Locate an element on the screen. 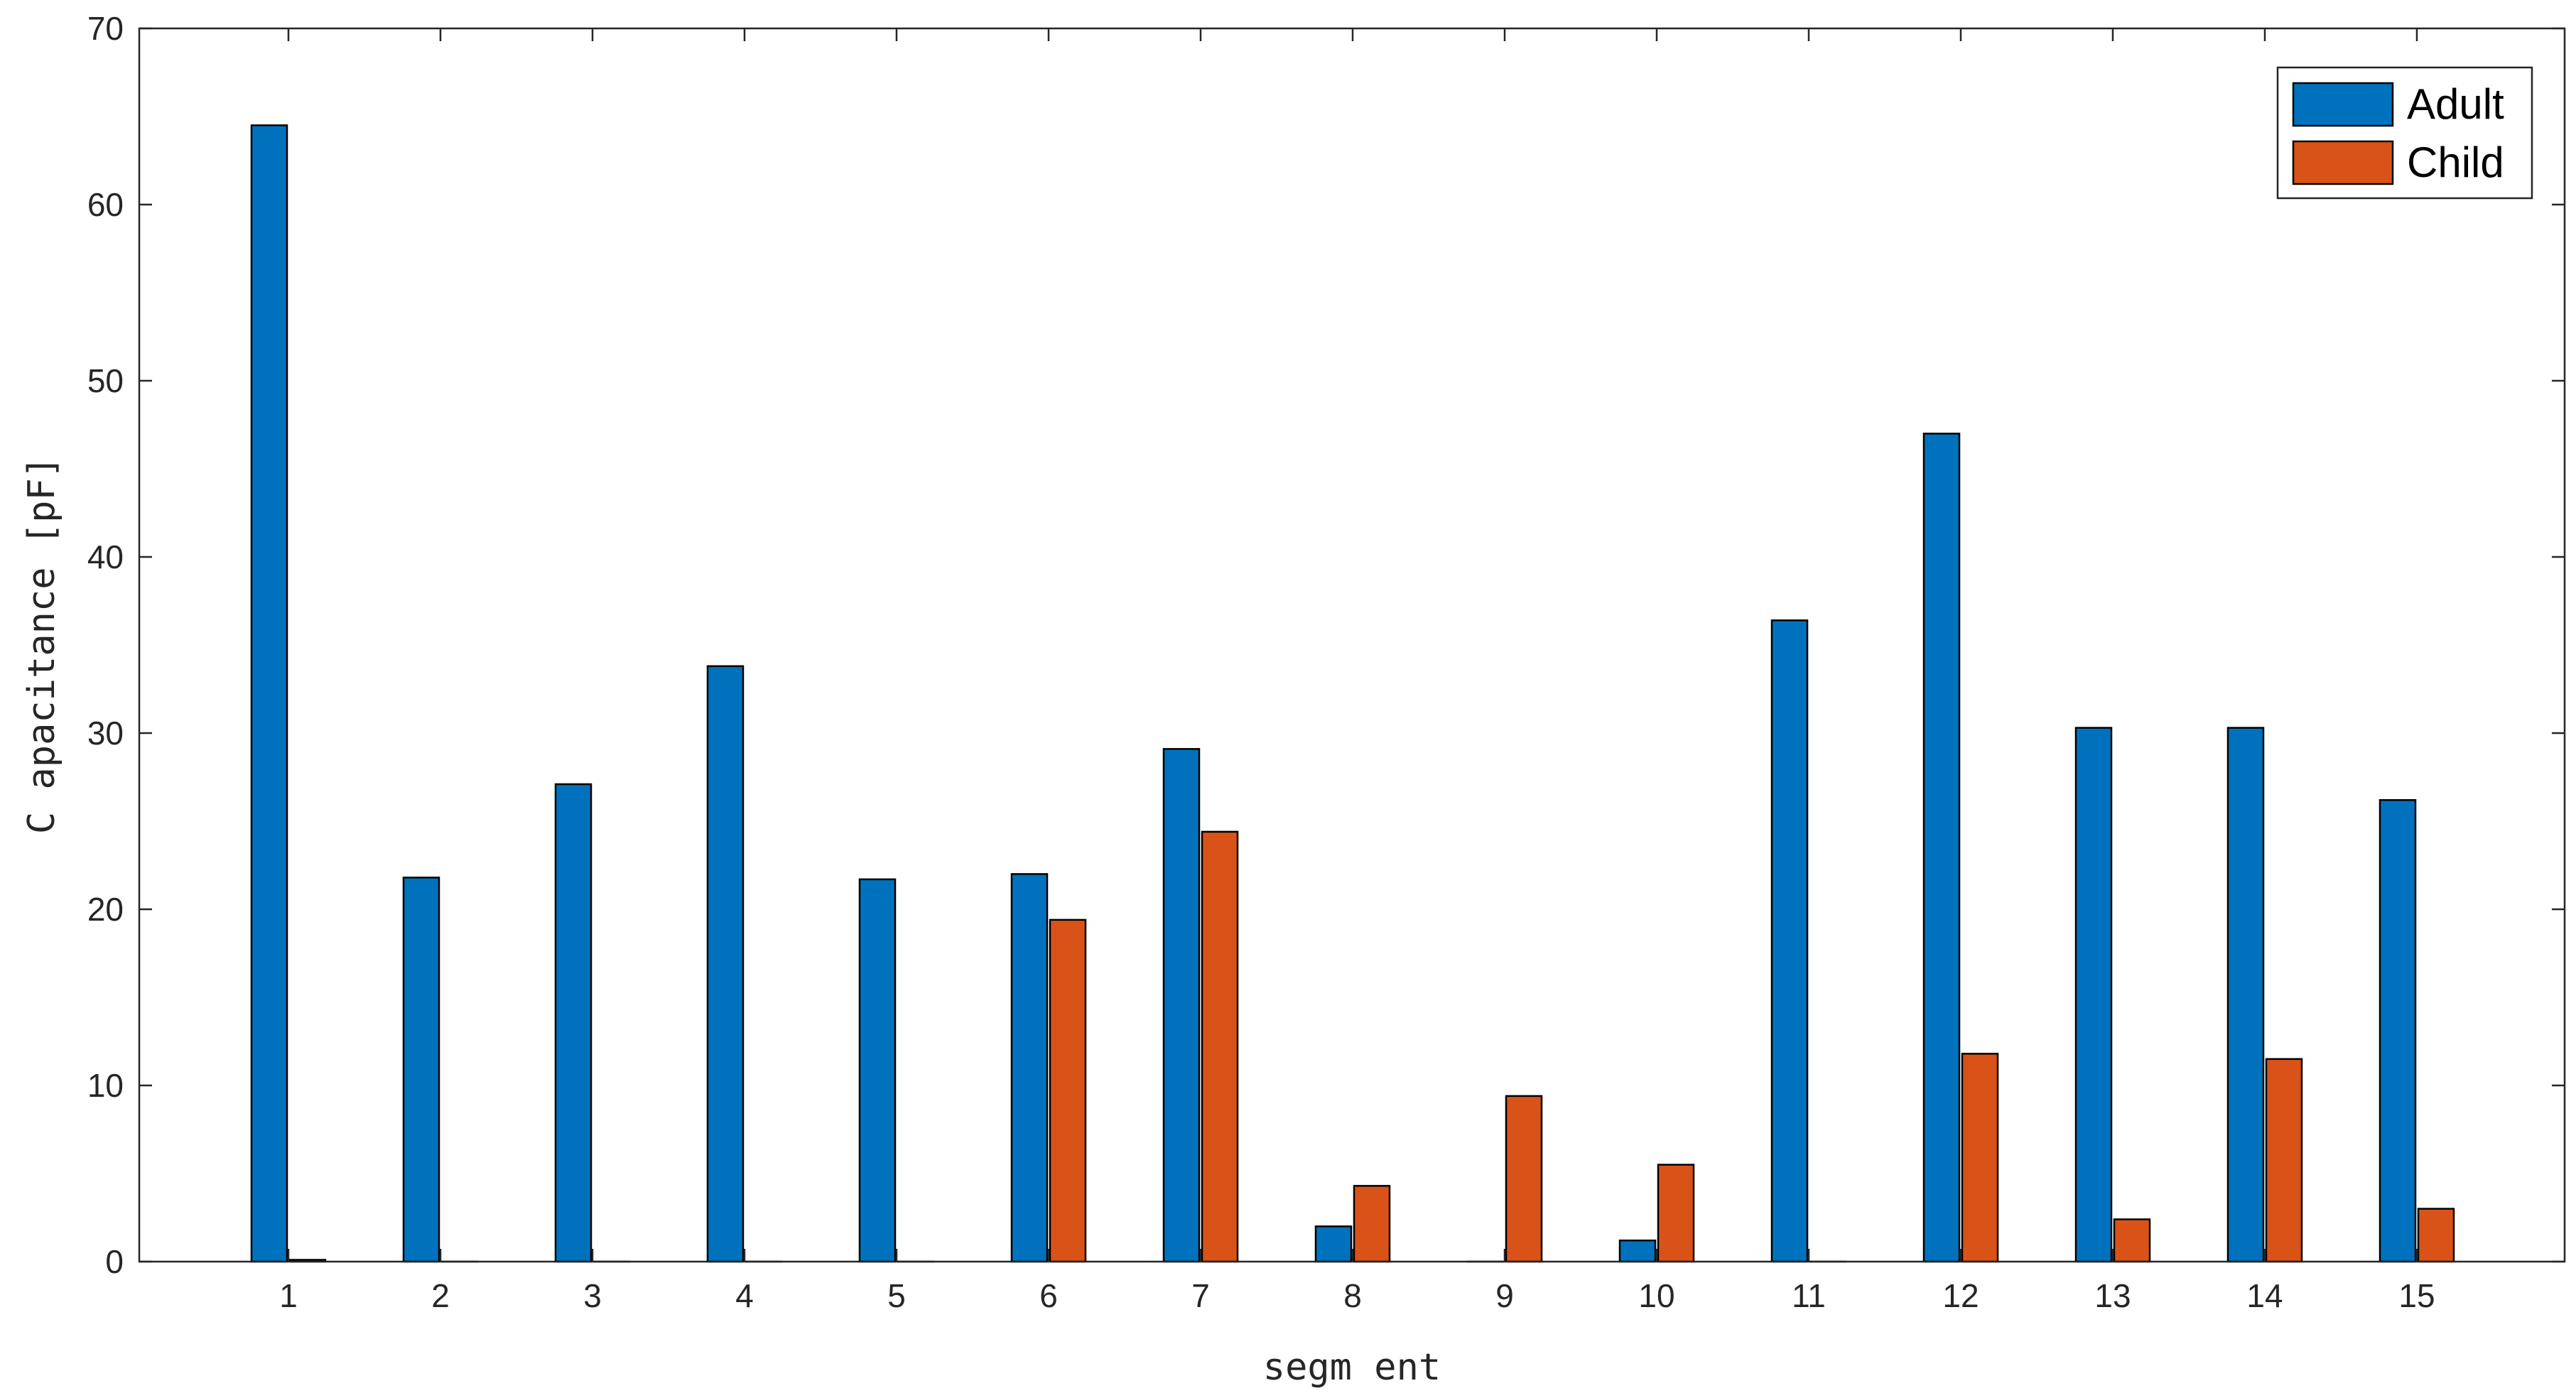 This screenshot has height=1398, width=2576. x-tick-label: 15 is located at coordinates (2416, 1295).